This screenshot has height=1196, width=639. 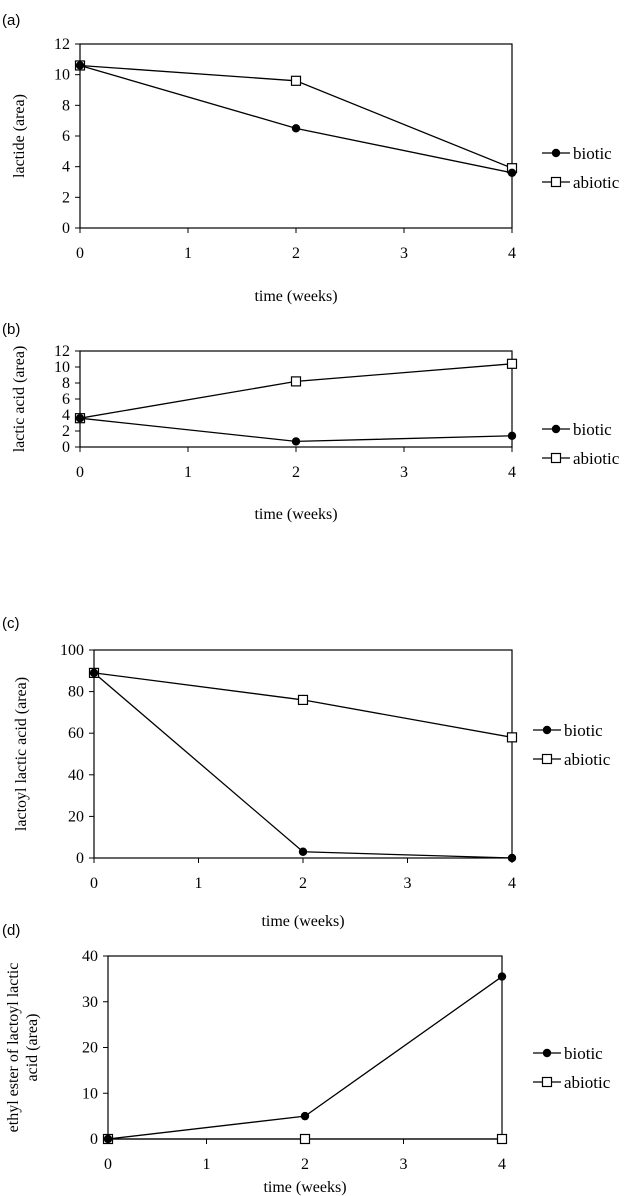 What do you see at coordinates (305, 1164) in the screenshot?
I see `panel-4-x-tick-label: 2` at bounding box center [305, 1164].